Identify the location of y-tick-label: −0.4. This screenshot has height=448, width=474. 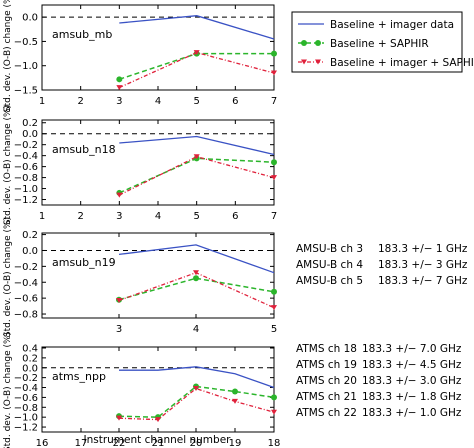
(26, 156).